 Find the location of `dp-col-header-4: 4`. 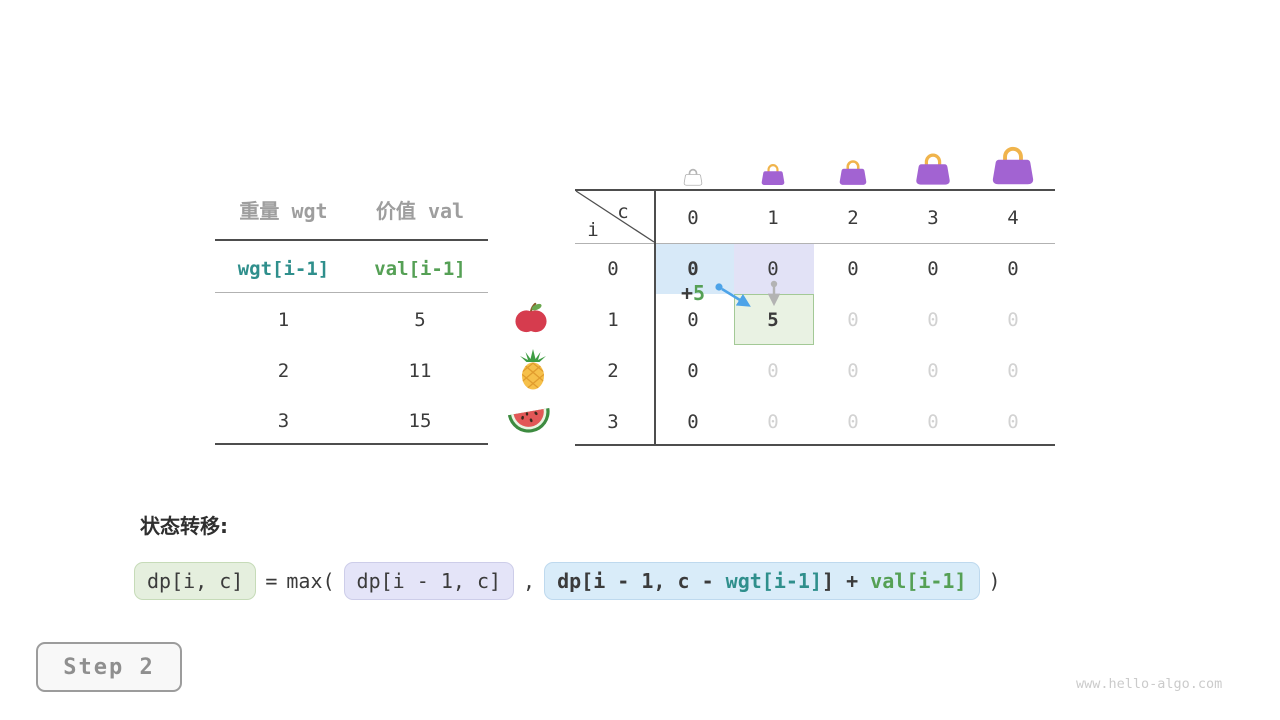

dp-col-header-4: 4 is located at coordinates (1013, 218).